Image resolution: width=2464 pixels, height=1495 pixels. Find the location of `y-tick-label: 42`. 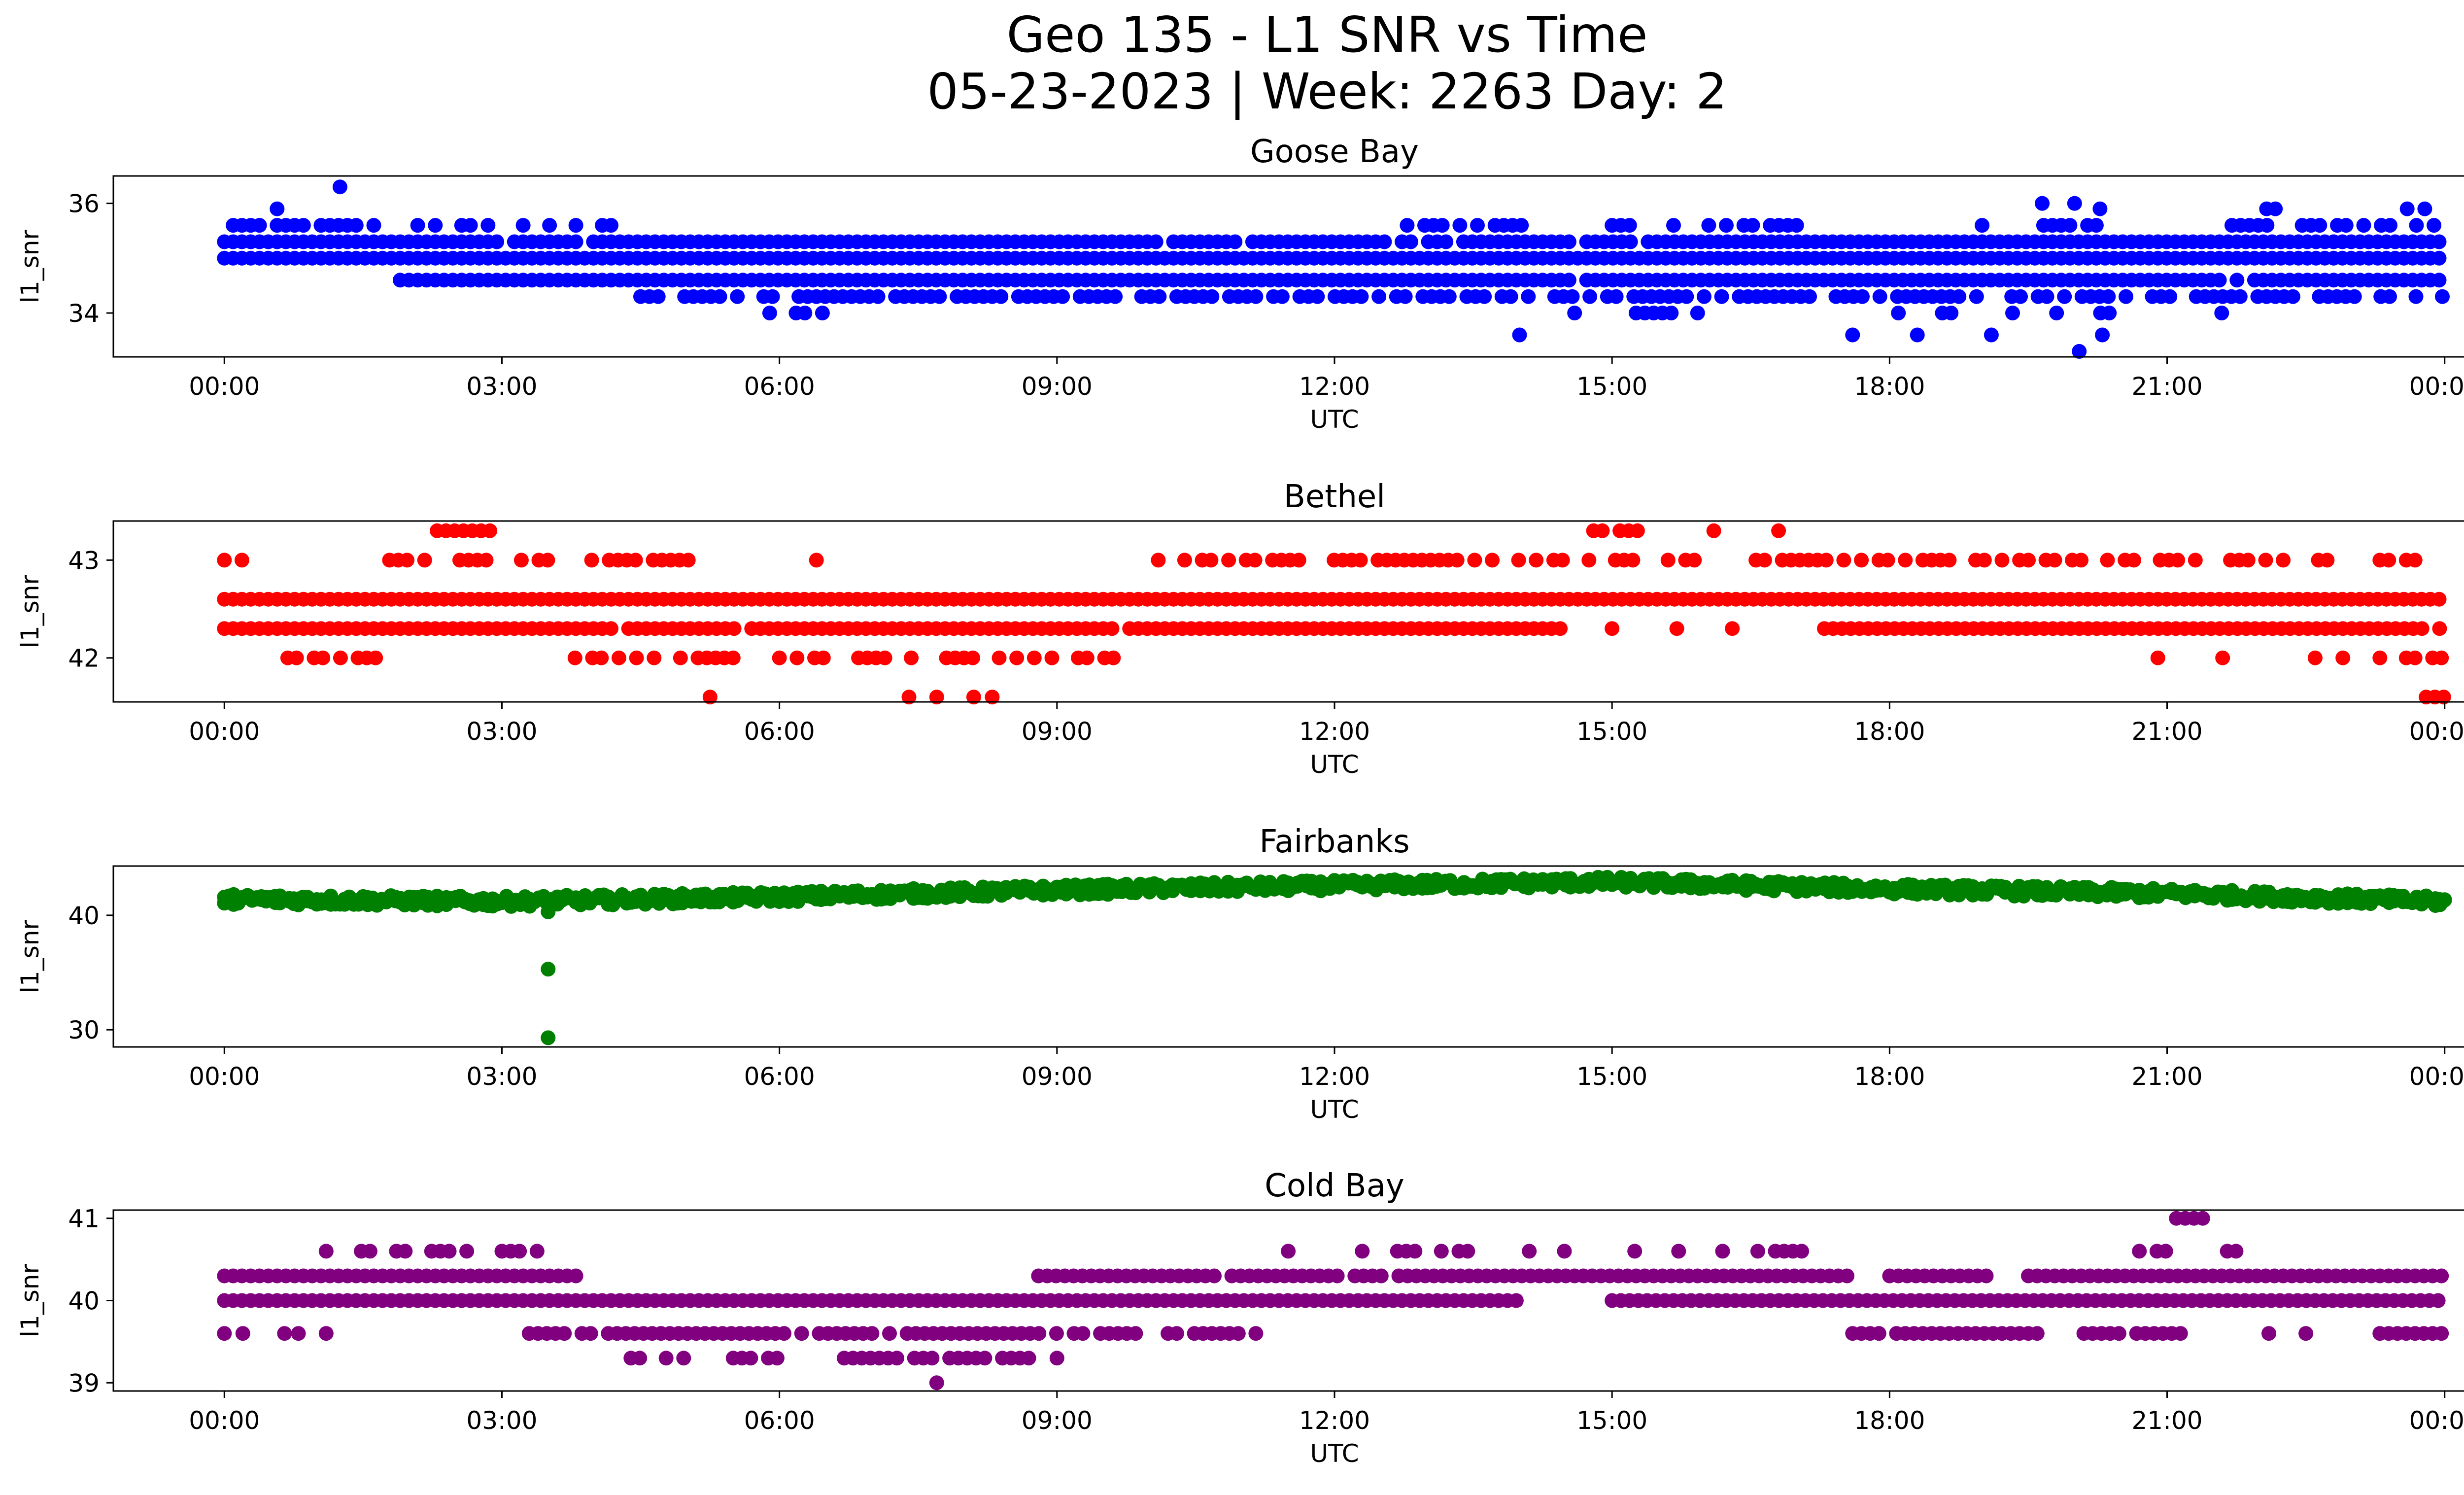

y-tick-label: 42 is located at coordinates (84, 658).